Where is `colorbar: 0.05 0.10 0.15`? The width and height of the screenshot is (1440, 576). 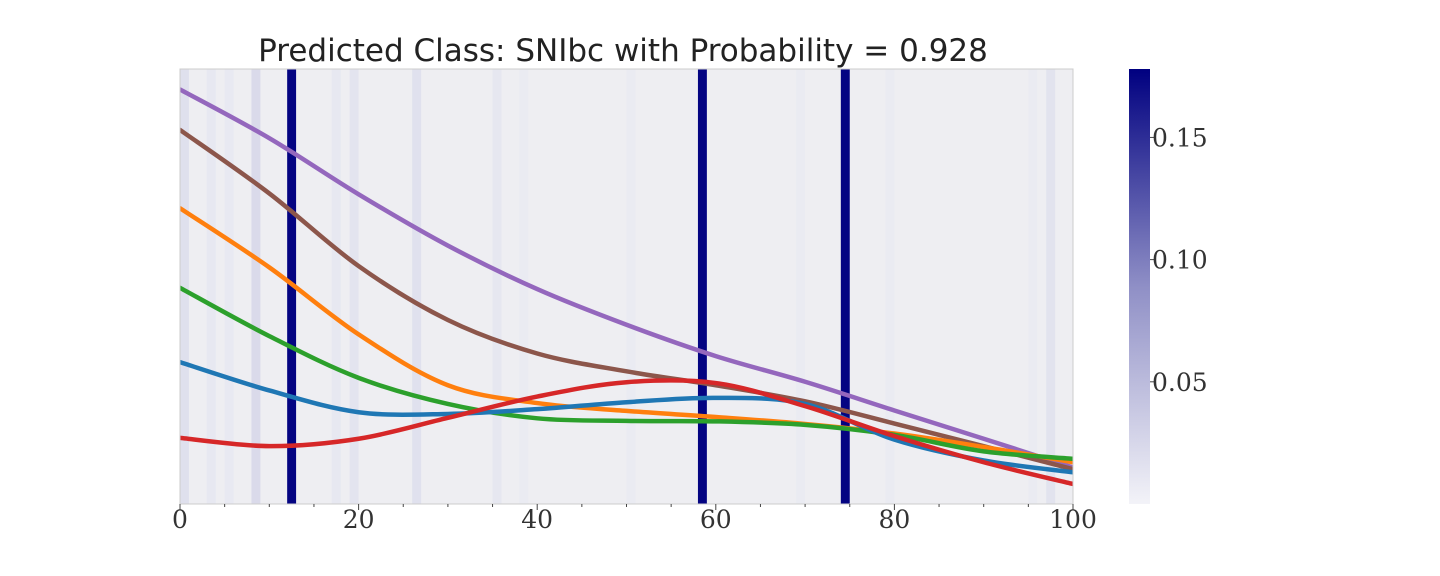
colorbar: 0.05 0.10 0.15 is located at coordinates (1168, 286).